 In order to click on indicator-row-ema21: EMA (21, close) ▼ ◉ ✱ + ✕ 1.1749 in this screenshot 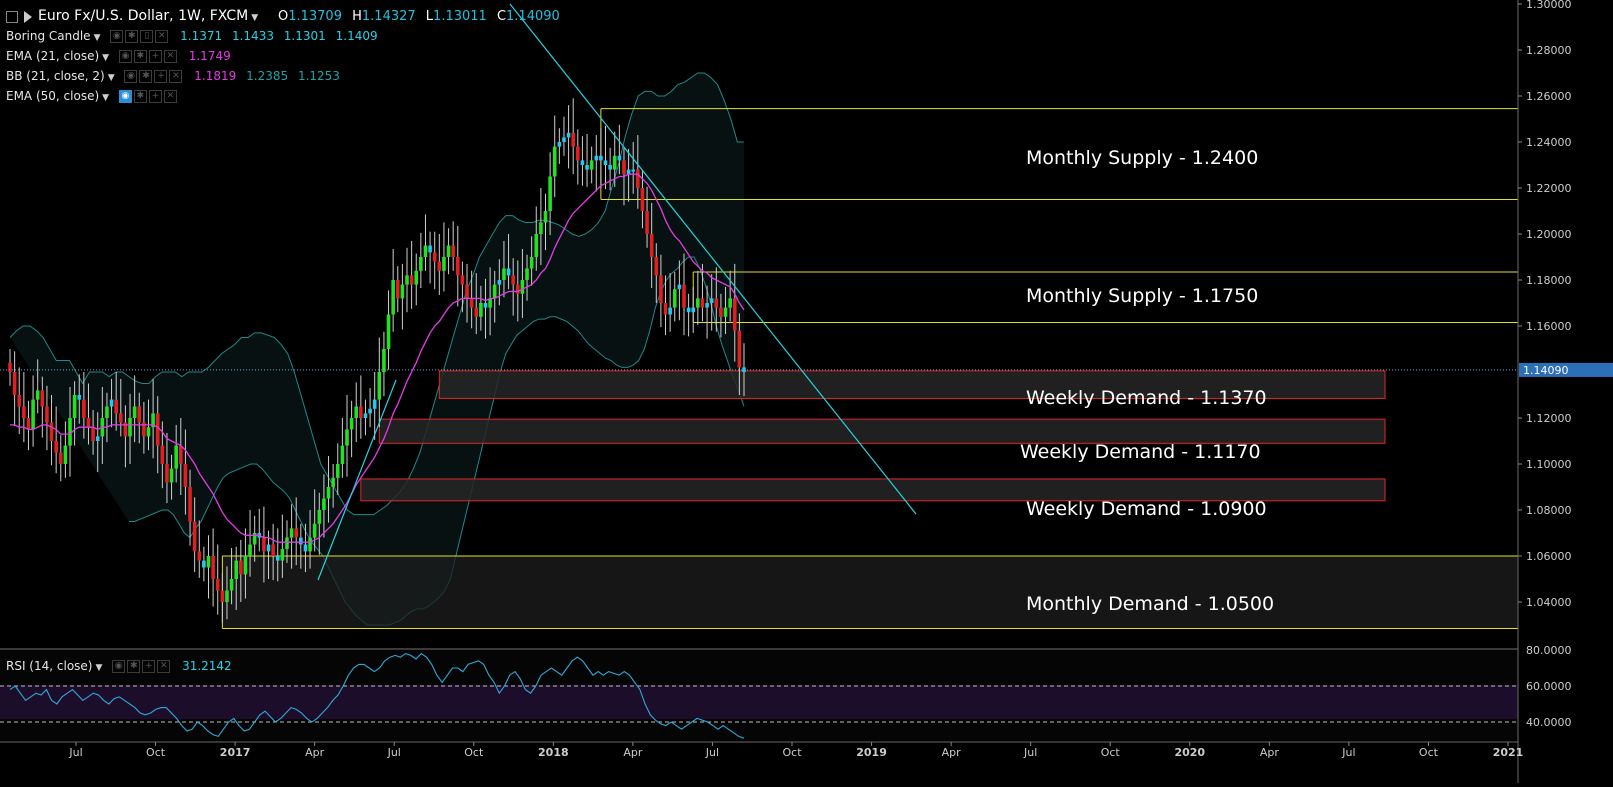, I will do `click(118, 56)`.